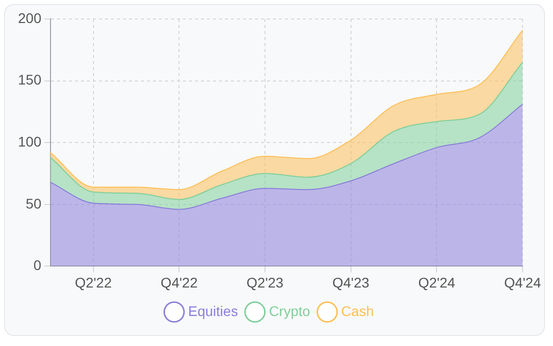 This screenshot has width=553, height=346. What do you see at coordinates (351, 282) in the screenshot?
I see `x-tick-label: Q4'23` at bounding box center [351, 282].